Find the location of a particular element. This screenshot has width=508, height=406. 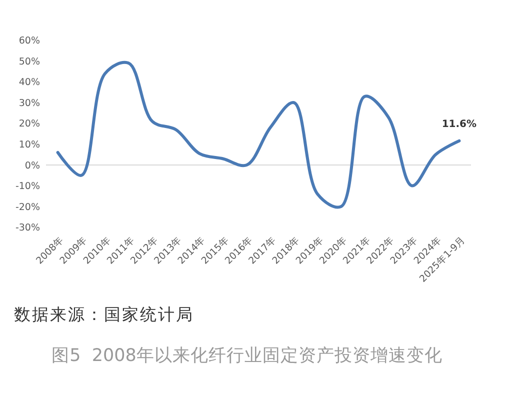

y-tick-label: 30% is located at coordinates (29, 103).